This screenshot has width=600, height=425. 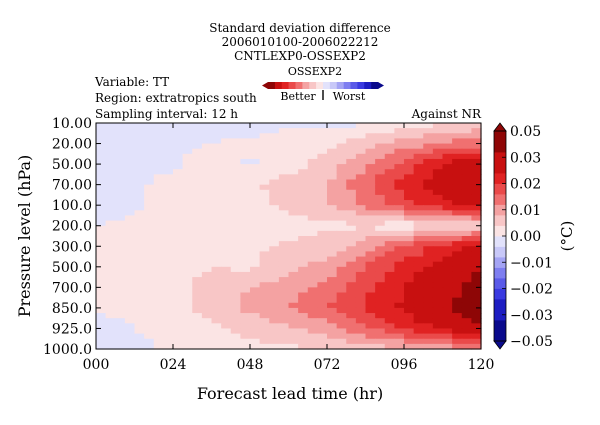 I want to click on y-tick-label: 10.00, so click(x=72, y=124).